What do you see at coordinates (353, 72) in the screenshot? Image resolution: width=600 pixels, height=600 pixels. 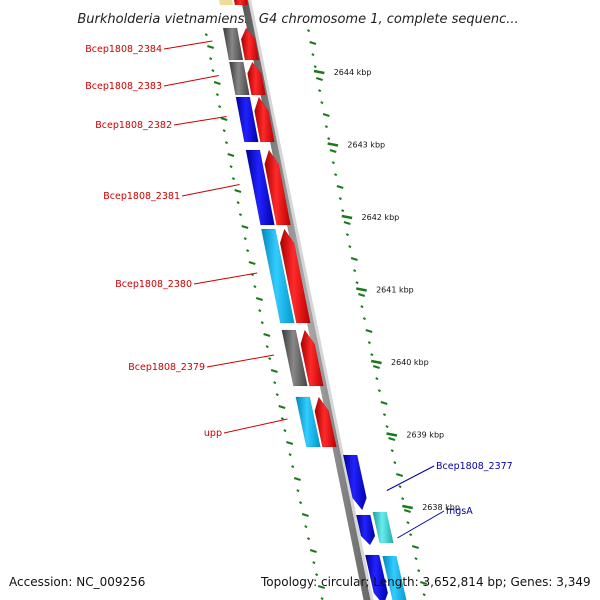 I see `kbp-tick-label: 2644 kbp` at bounding box center [353, 72].